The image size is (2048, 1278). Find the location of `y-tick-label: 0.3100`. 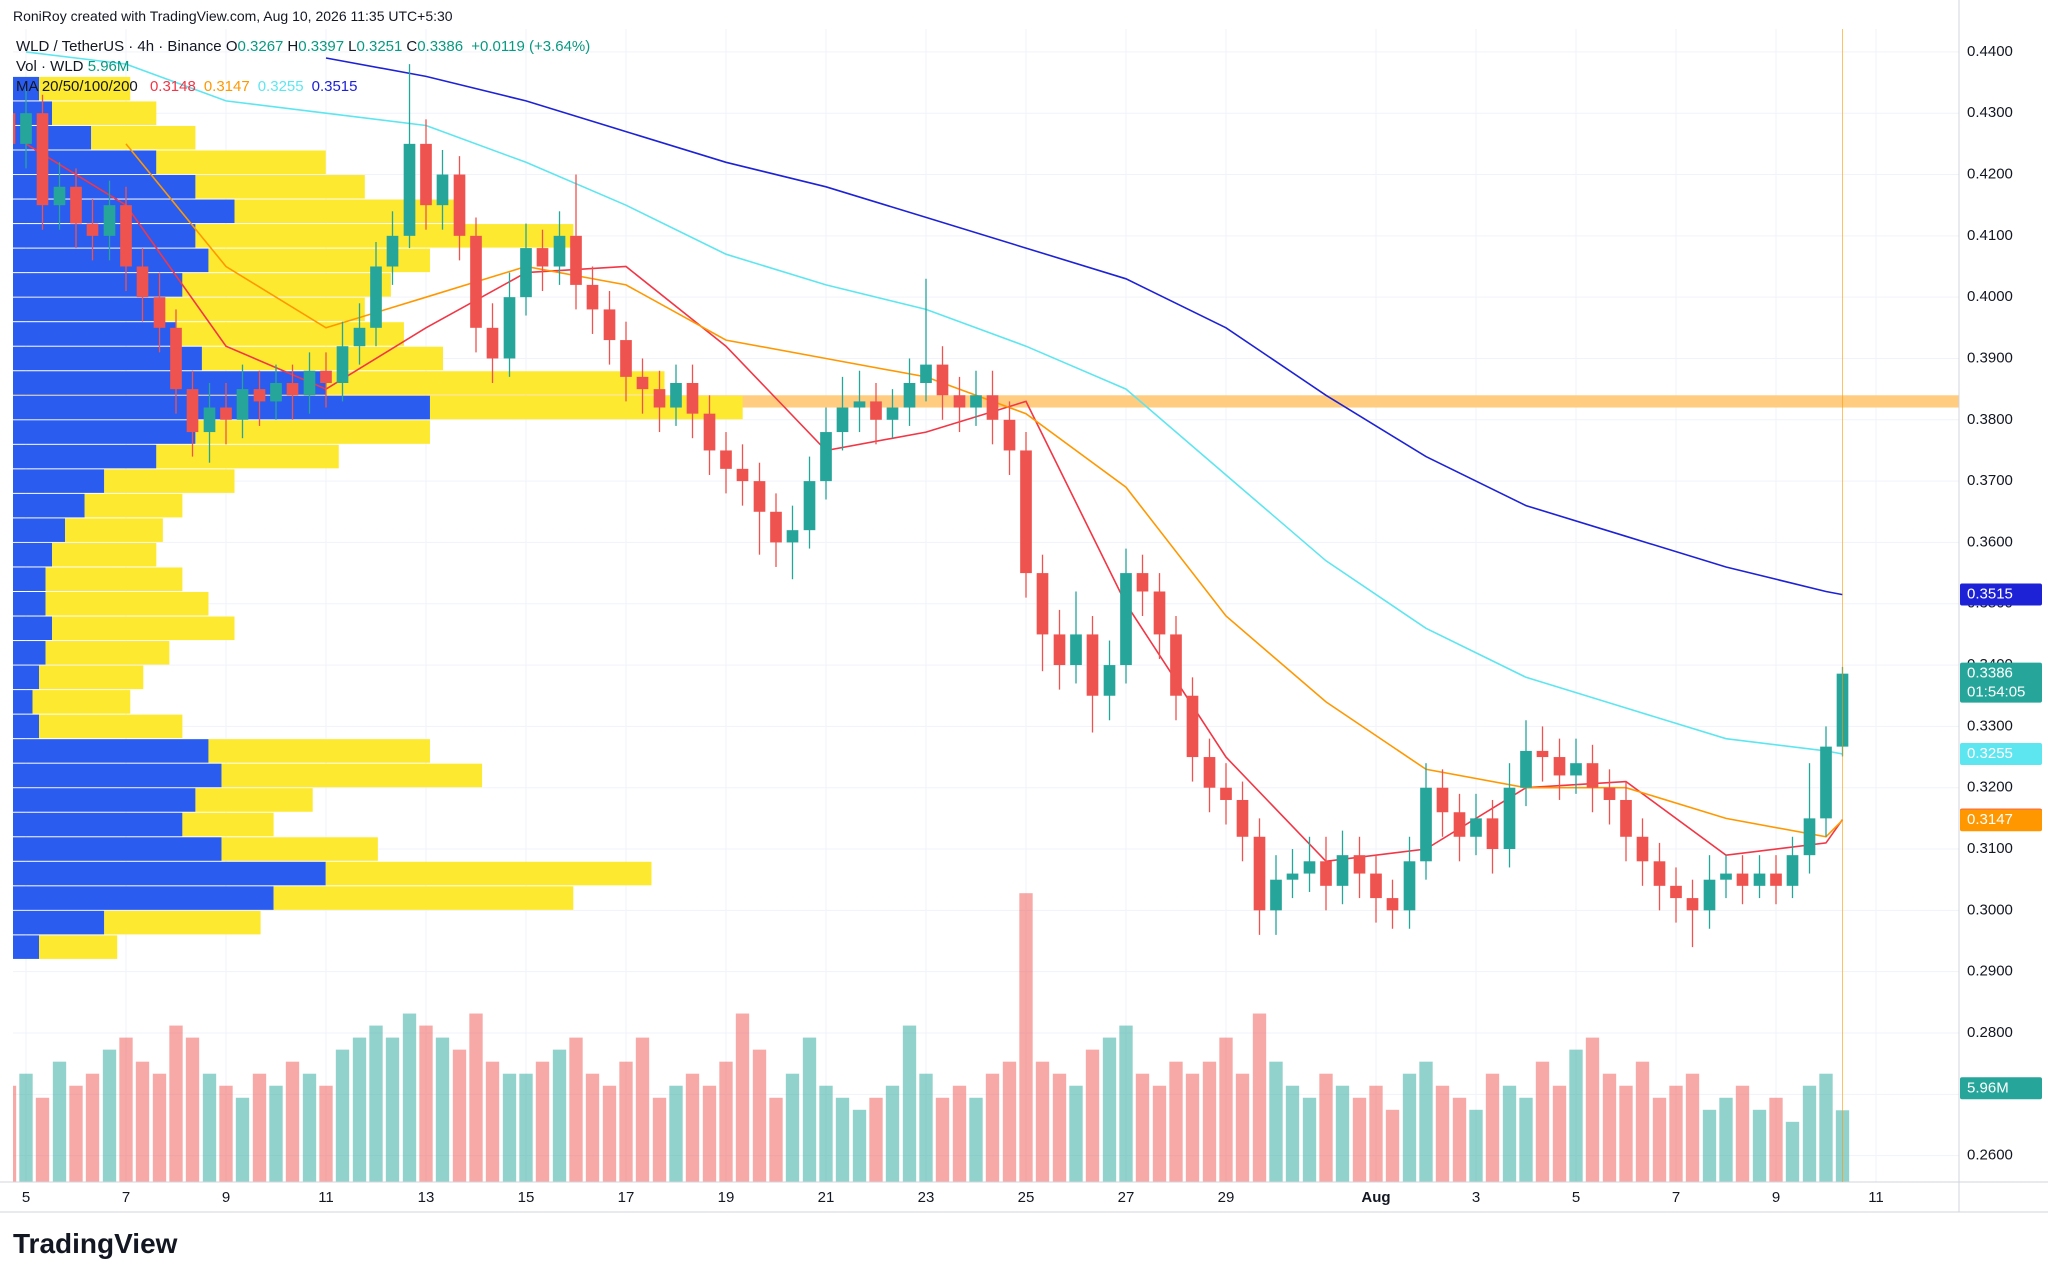

y-tick-label: 0.3100 is located at coordinates (1990, 848).